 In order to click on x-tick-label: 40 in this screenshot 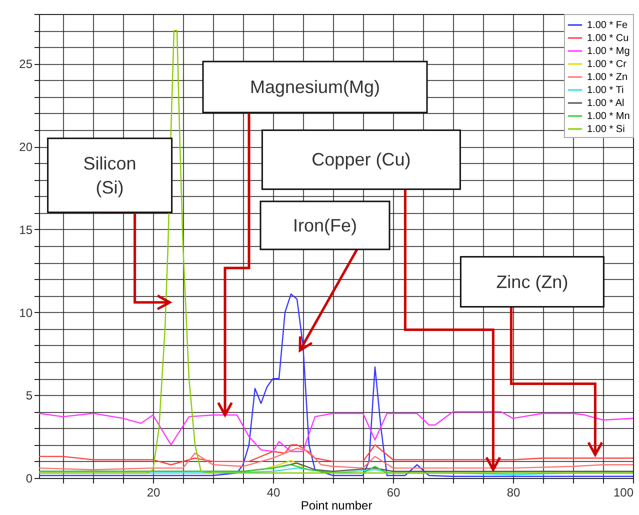, I will do `click(273, 493)`.